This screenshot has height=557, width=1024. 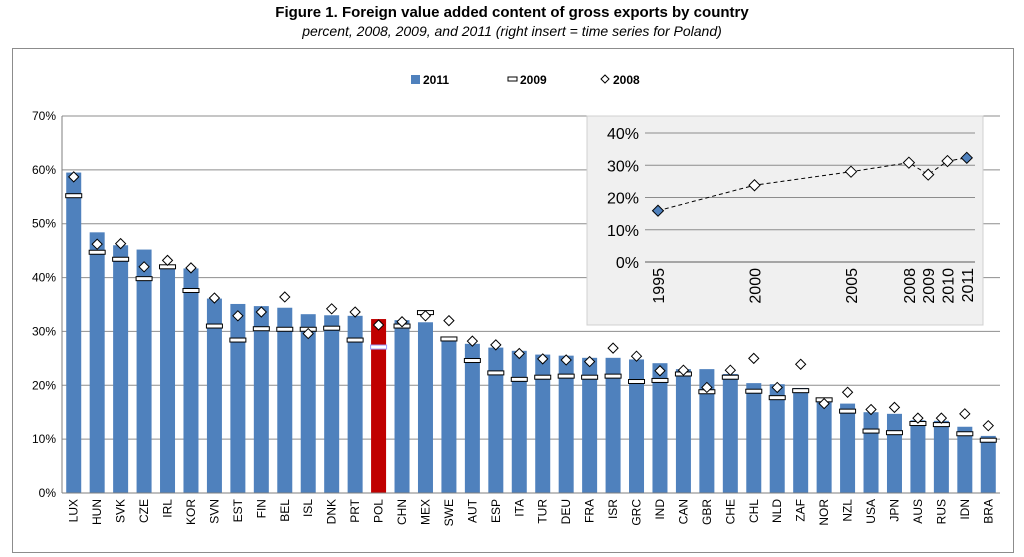 What do you see at coordinates (543, 377) in the screenshot?
I see `marker-2009-tur` at bounding box center [543, 377].